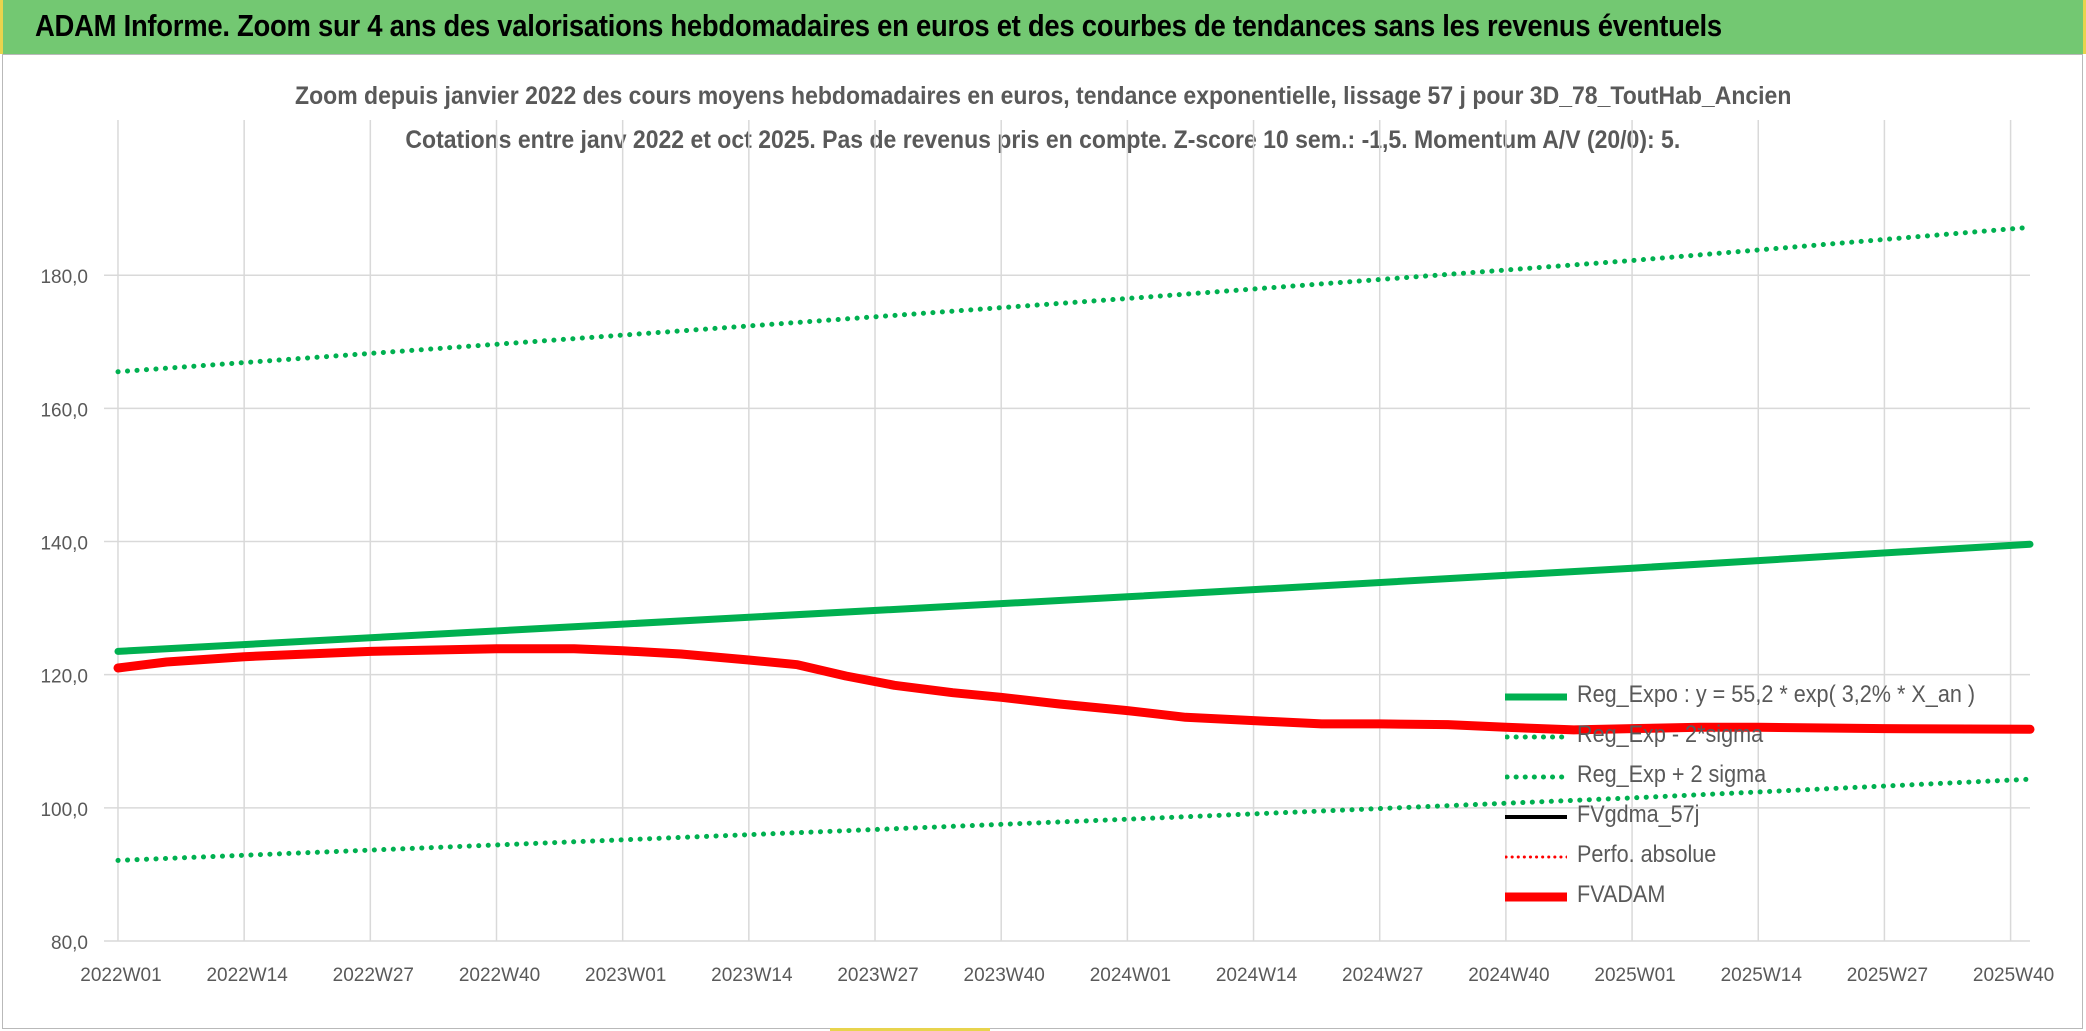 The width and height of the screenshot is (2086, 1031). What do you see at coordinates (64, 677) in the screenshot?
I see `y-tick-label: 120,0` at bounding box center [64, 677].